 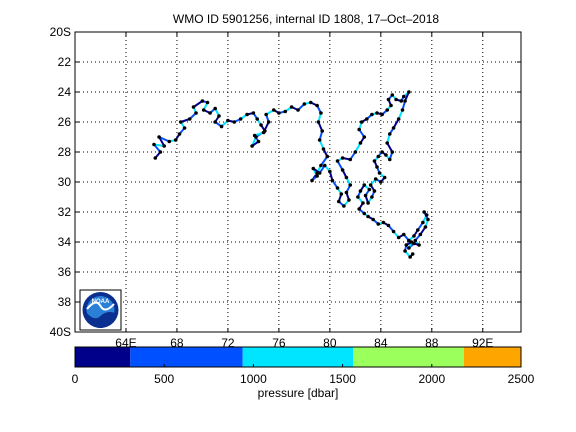 I want to click on y-tick-label: 30, so click(x=65, y=182).